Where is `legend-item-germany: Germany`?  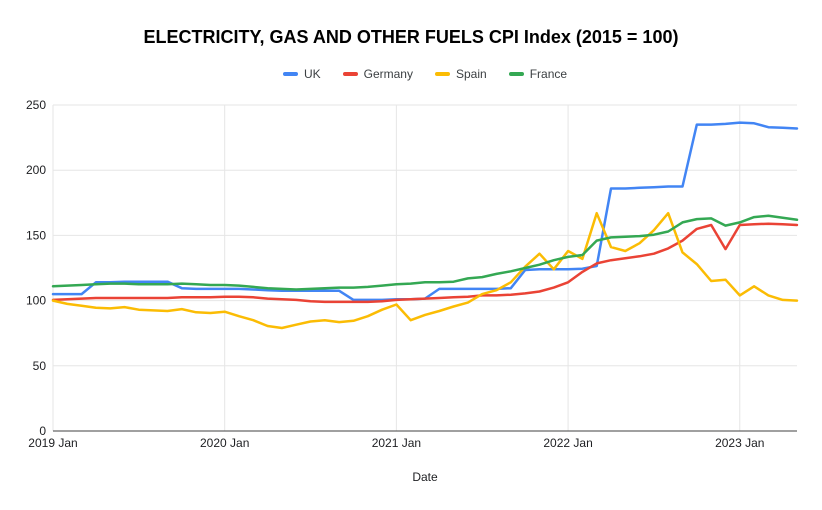
legend-item-germany: Germany is located at coordinates (377, 74).